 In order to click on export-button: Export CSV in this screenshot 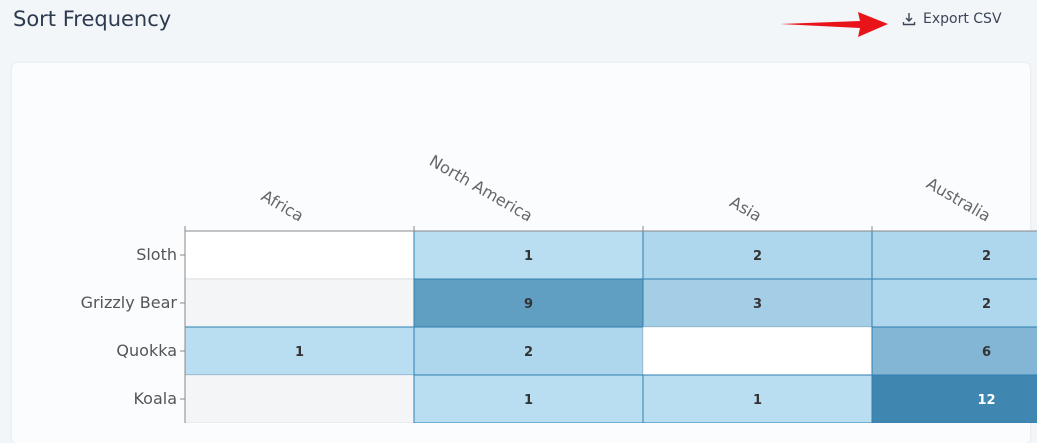, I will do `click(952, 19)`.